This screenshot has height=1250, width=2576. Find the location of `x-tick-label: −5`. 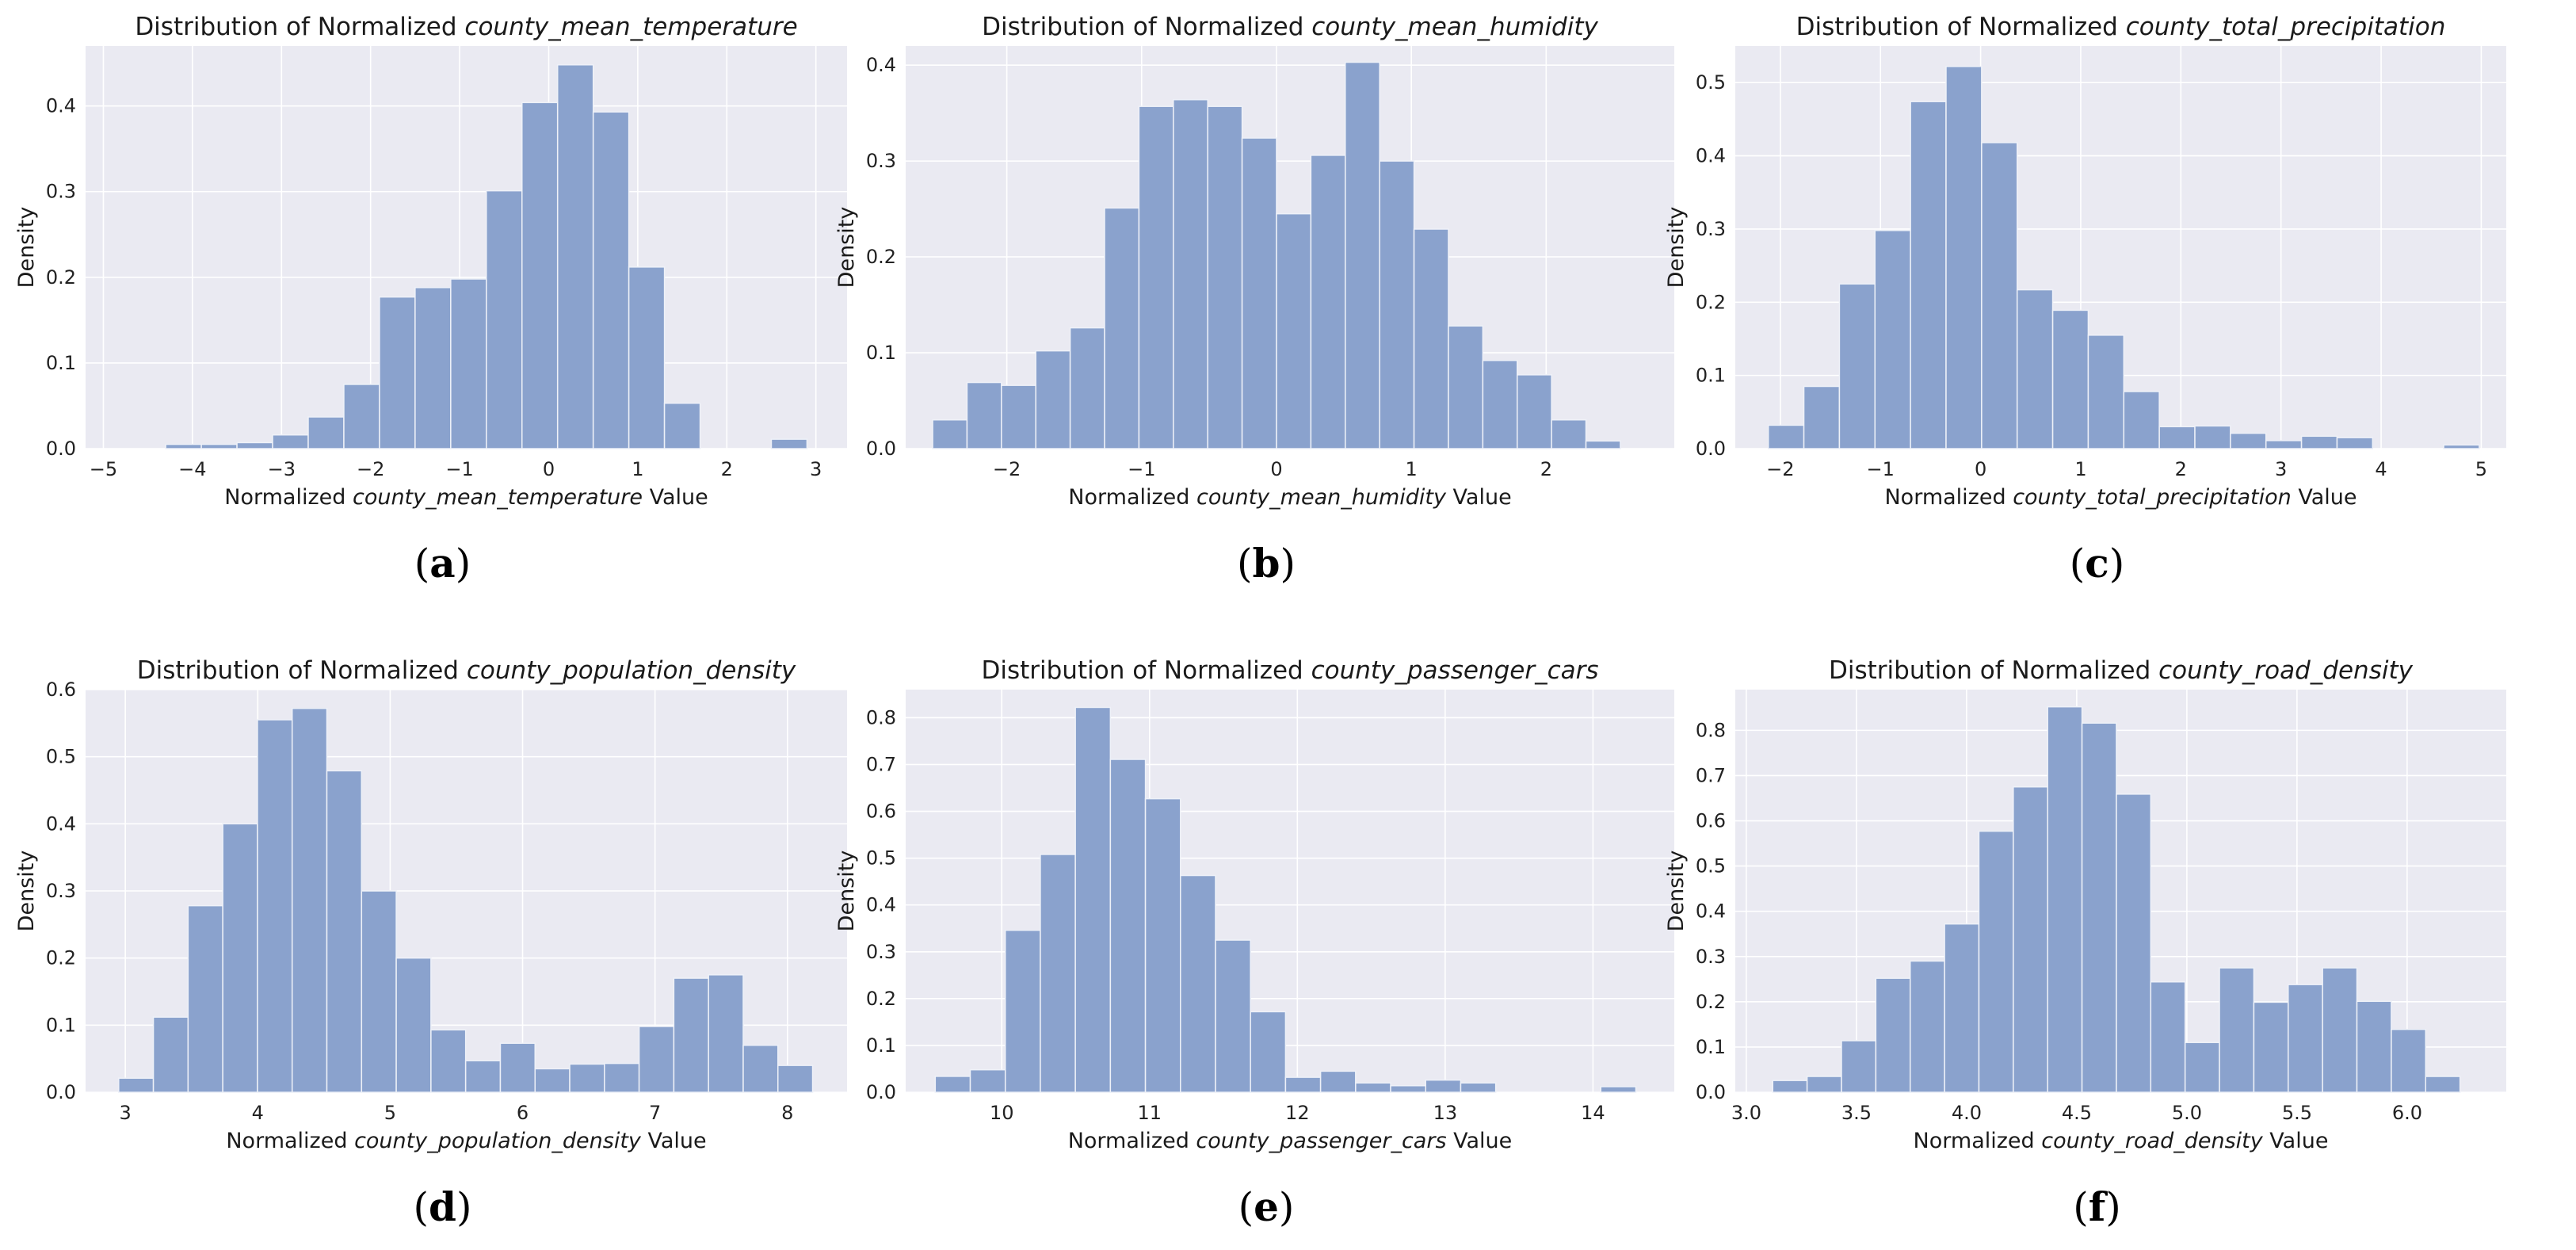

x-tick-label: −5 is located at coordinates (103, 469).